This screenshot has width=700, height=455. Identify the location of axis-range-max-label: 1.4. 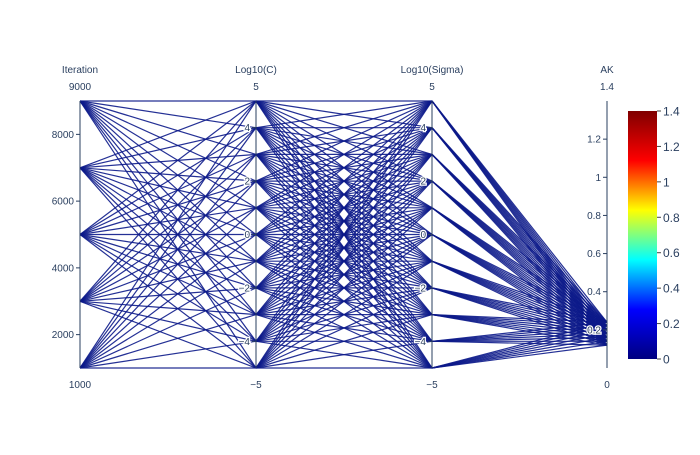
(607, 87).